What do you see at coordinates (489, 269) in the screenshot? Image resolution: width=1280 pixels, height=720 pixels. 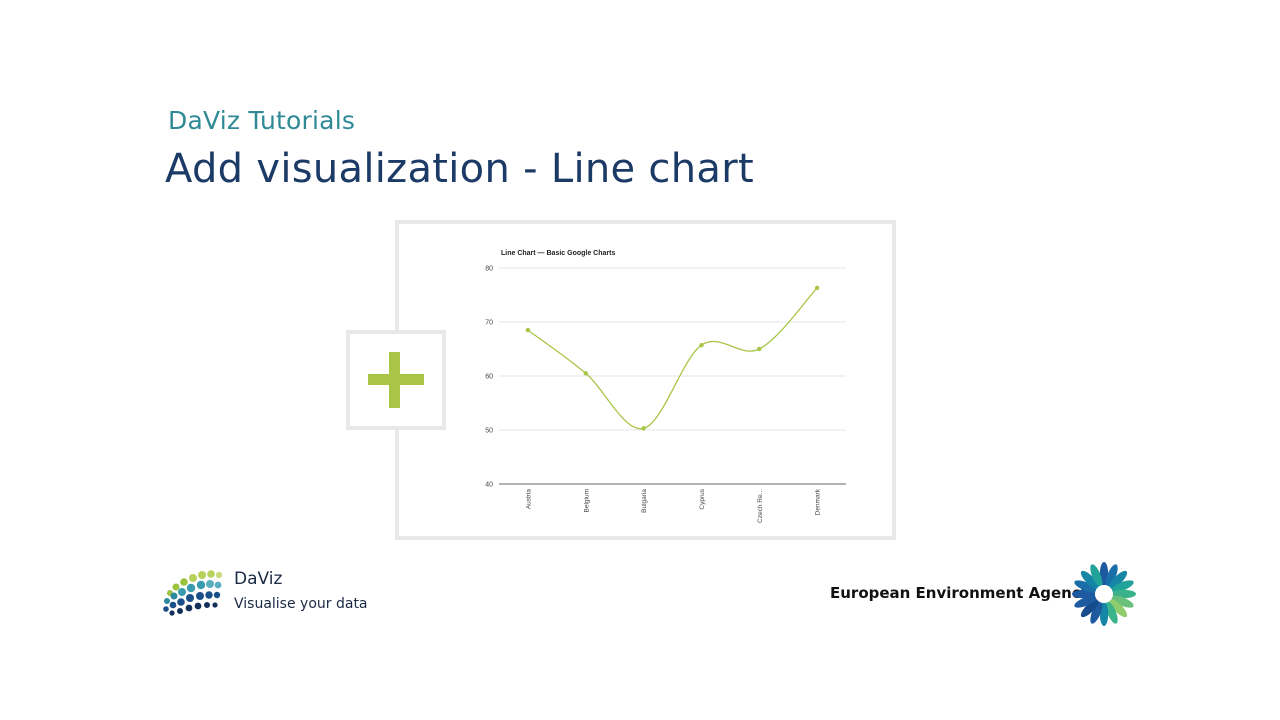 I see `y-tick-label: 80` at bounding box center [489, 269].